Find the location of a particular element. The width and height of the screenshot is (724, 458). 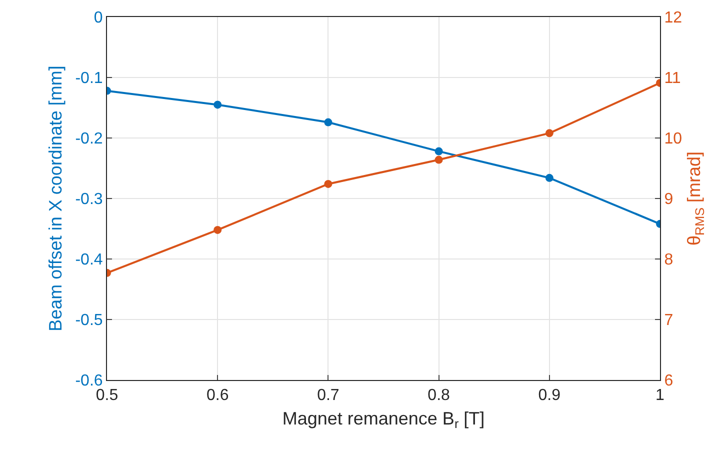

y-tick-label: -0.4 is located at coordinates (89, 260).